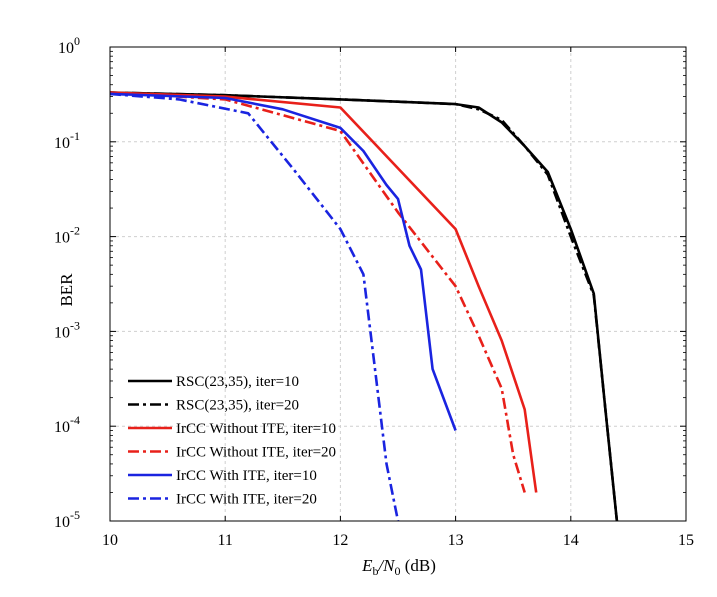 The width and height of the screenshot is (717, 597). Describe the element at coordinates (67, 519) in the screenshot. I see `y-tick-label: 10⁻⁵` at that location.